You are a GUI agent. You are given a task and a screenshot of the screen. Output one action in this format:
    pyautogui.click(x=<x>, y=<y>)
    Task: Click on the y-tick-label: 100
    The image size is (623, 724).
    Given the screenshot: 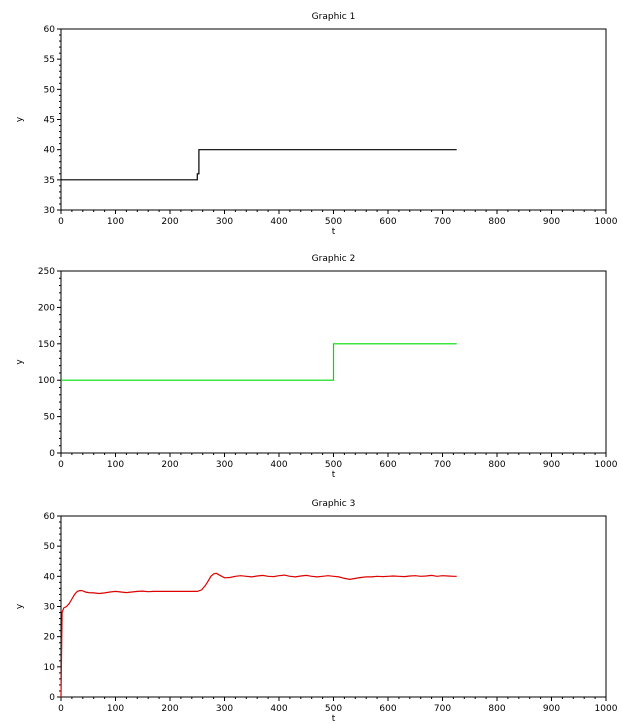 What is the action you would take?
    pyautogui.click(x=46, y=381)
    